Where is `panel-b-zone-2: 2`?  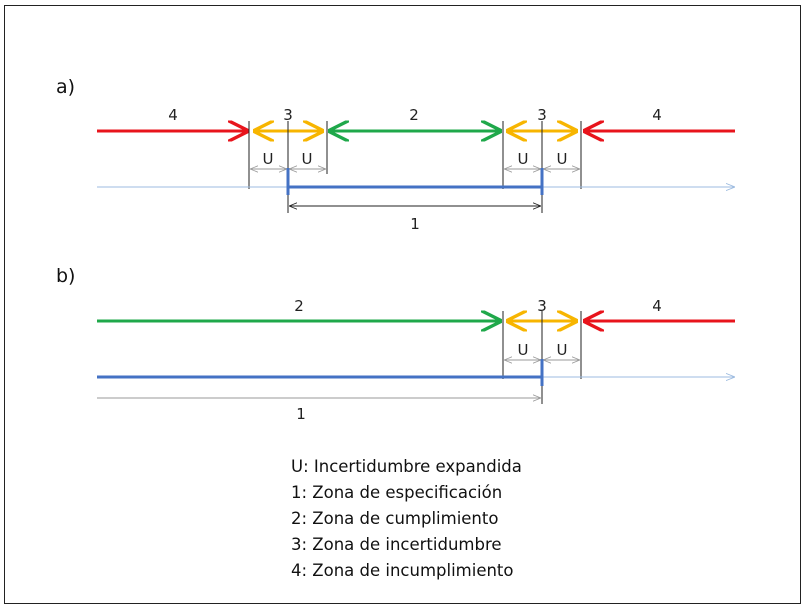
panel-b-zone-2: 2 is located at coordinates (299, 306).